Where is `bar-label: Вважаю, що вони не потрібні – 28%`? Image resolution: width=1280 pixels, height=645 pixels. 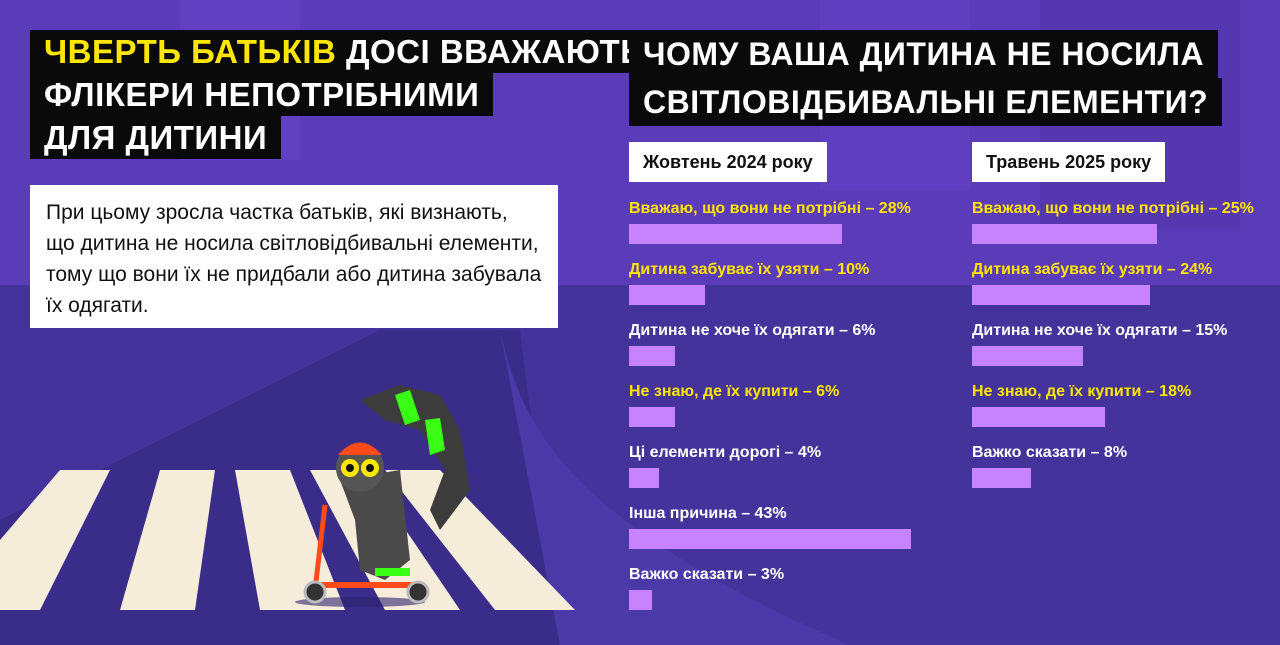
bar-label: Вважаю, що вони не потрібні – 28% is located at coordinates (770, 208).